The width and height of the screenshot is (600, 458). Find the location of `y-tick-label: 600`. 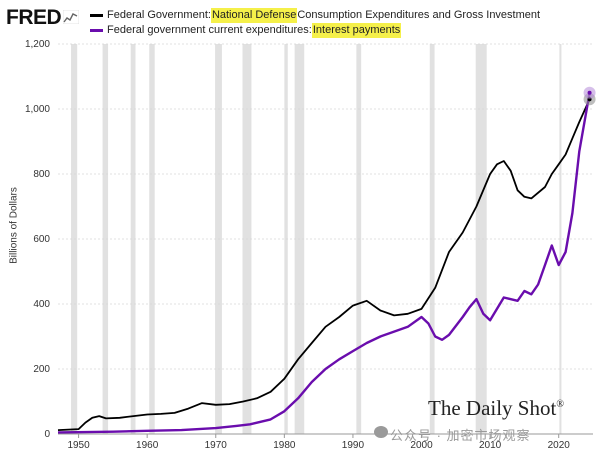

y-tick-label: 600 is located at coordinates (41, 239).